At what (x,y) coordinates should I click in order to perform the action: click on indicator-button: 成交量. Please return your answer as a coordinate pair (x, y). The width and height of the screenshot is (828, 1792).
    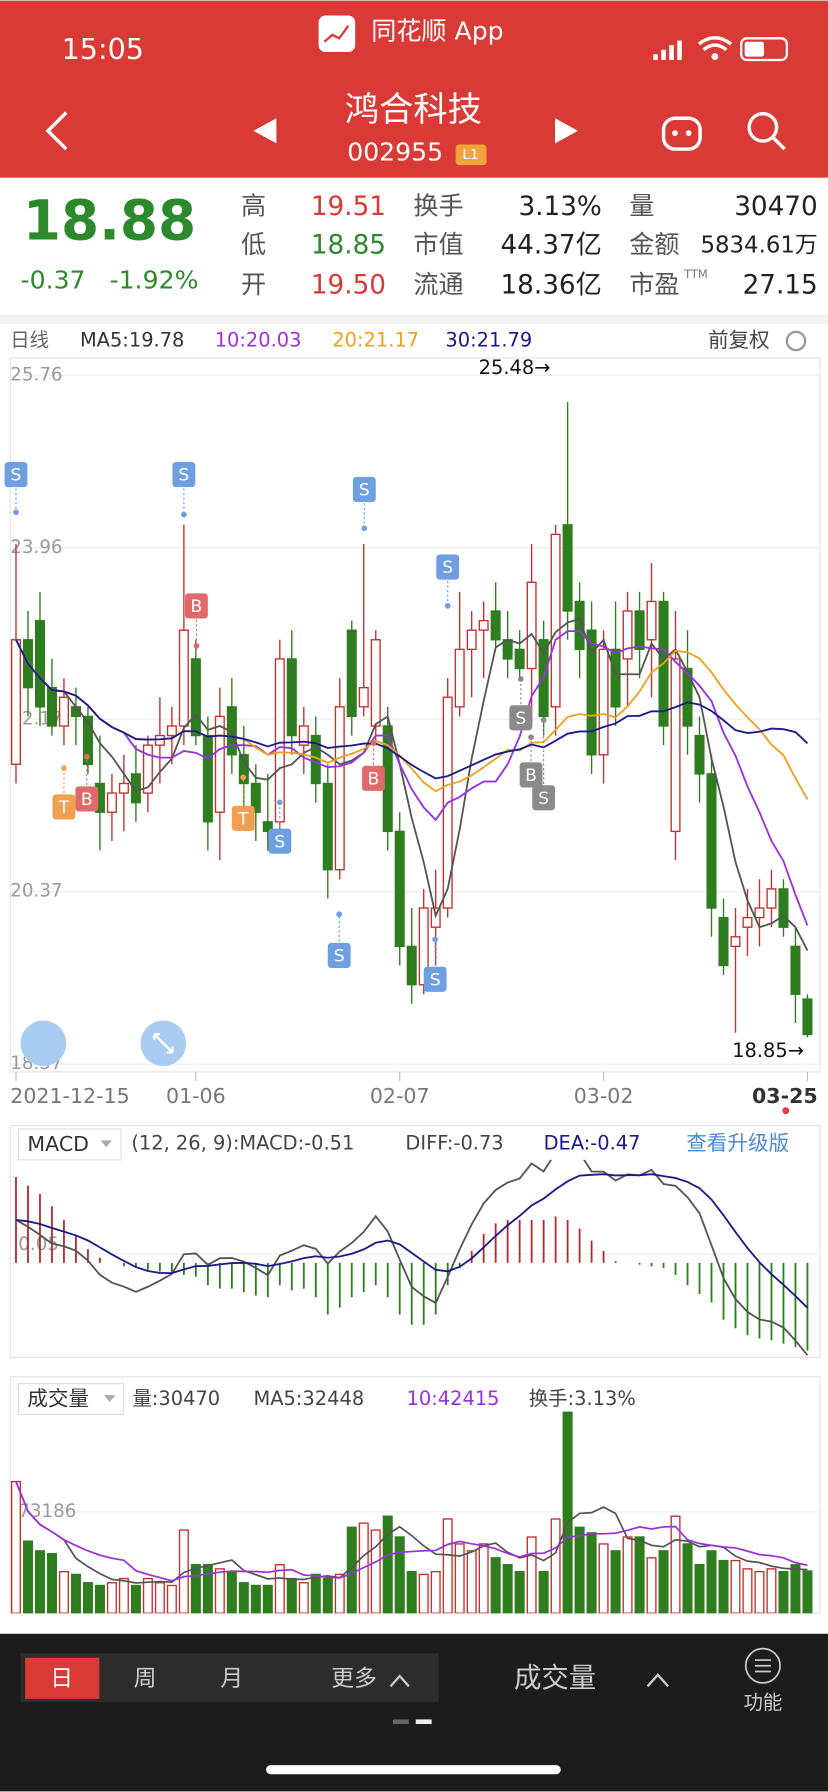
    Looking at the image, I should click on (555, 1678).